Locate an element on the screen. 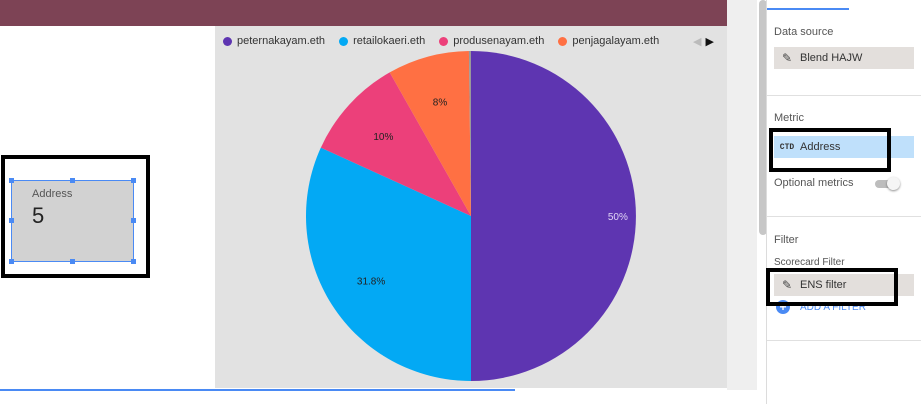  metric-name: Address is located at coordinates (820, 147).